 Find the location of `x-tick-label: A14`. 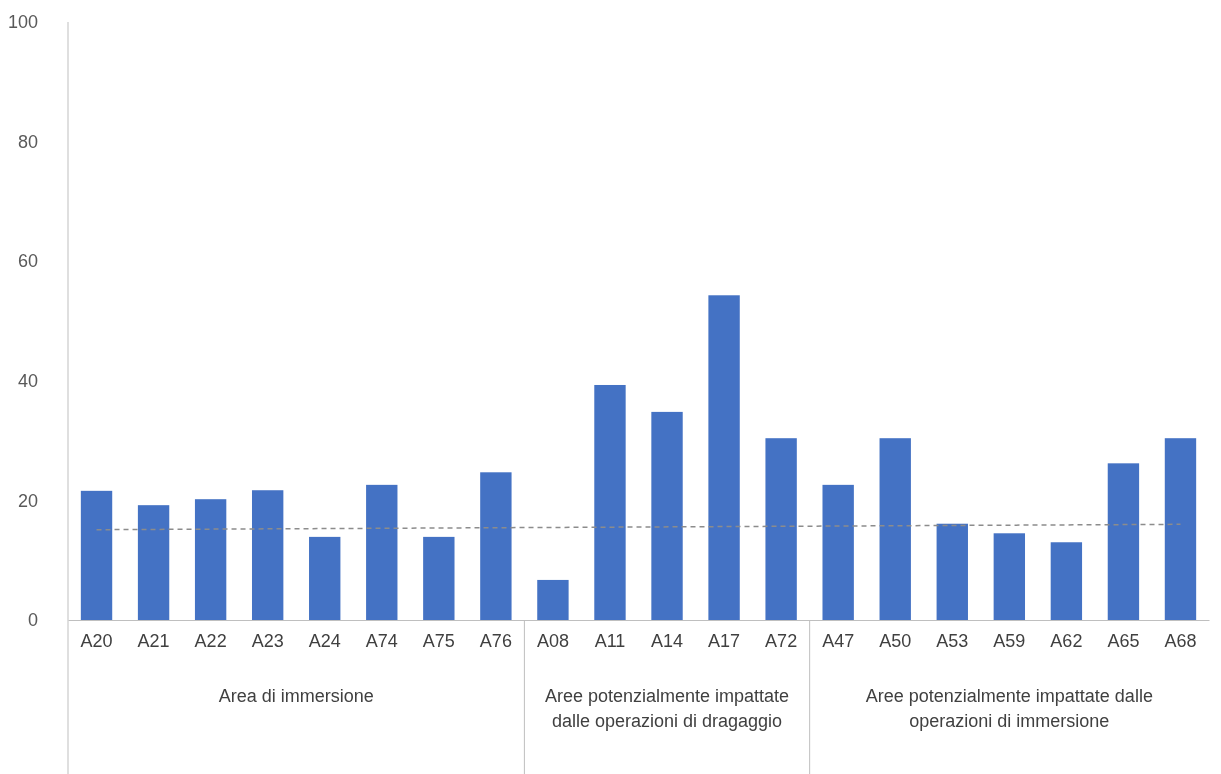

x-tick-label: A14 is located at coordinates (667, 640).